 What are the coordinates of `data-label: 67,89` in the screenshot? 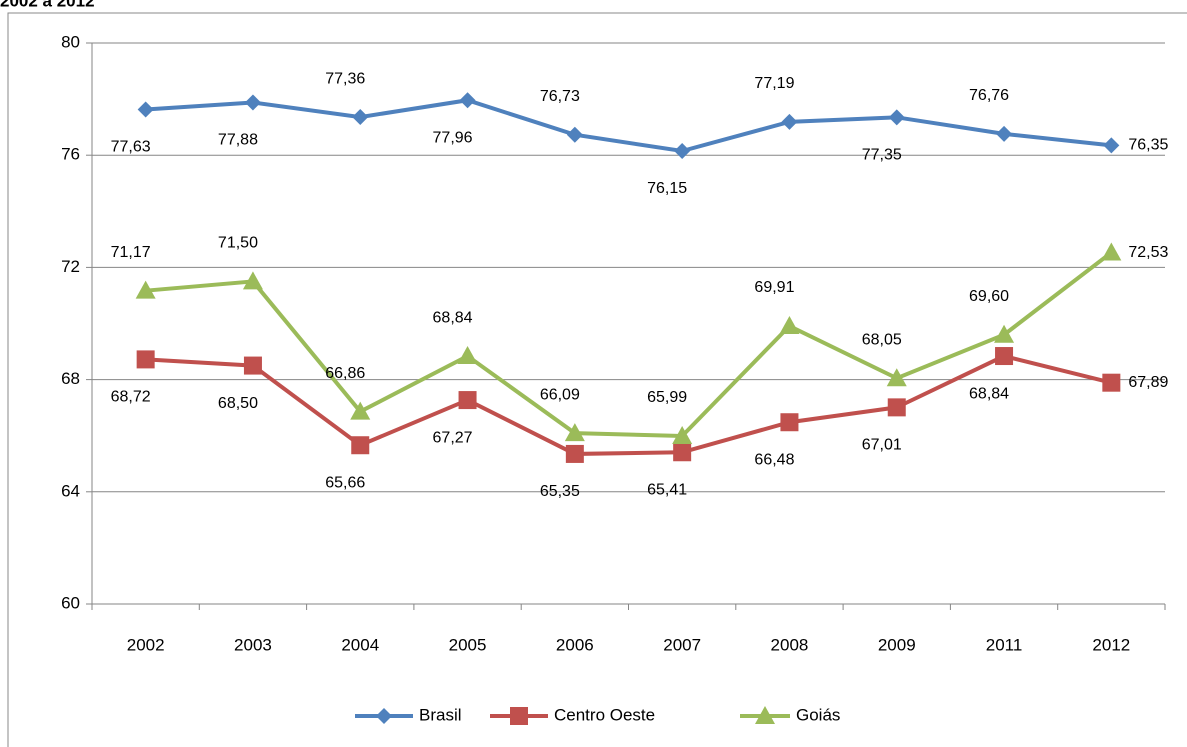 It's located at (1148, 382).